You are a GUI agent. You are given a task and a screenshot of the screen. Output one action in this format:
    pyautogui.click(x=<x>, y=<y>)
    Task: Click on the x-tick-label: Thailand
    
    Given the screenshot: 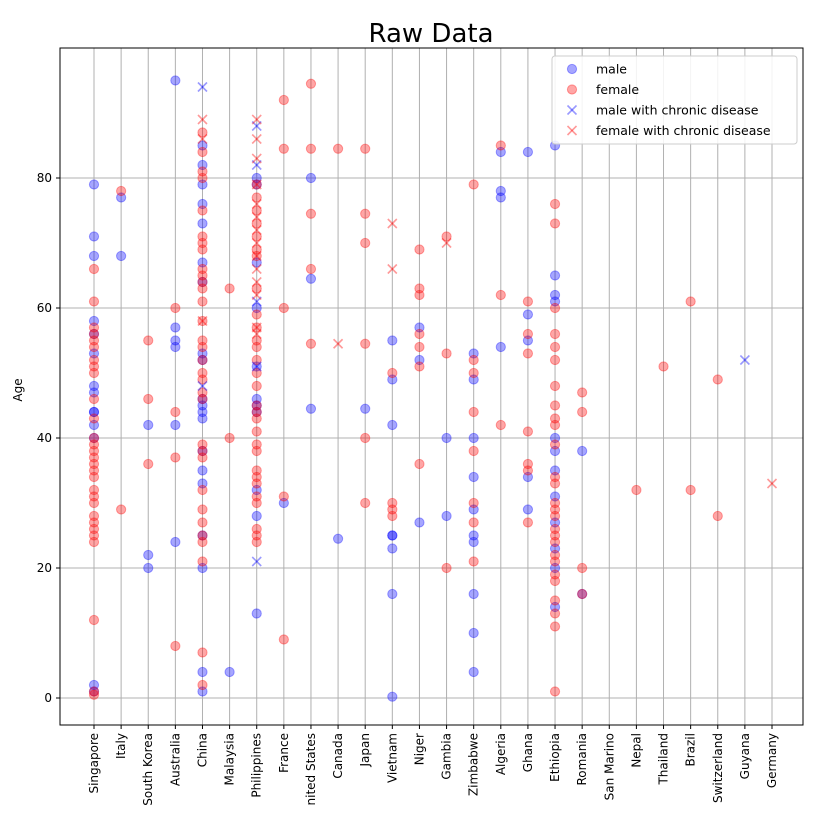 What is the action you would take?
    pyautogui.click(x=664, y=759)
    